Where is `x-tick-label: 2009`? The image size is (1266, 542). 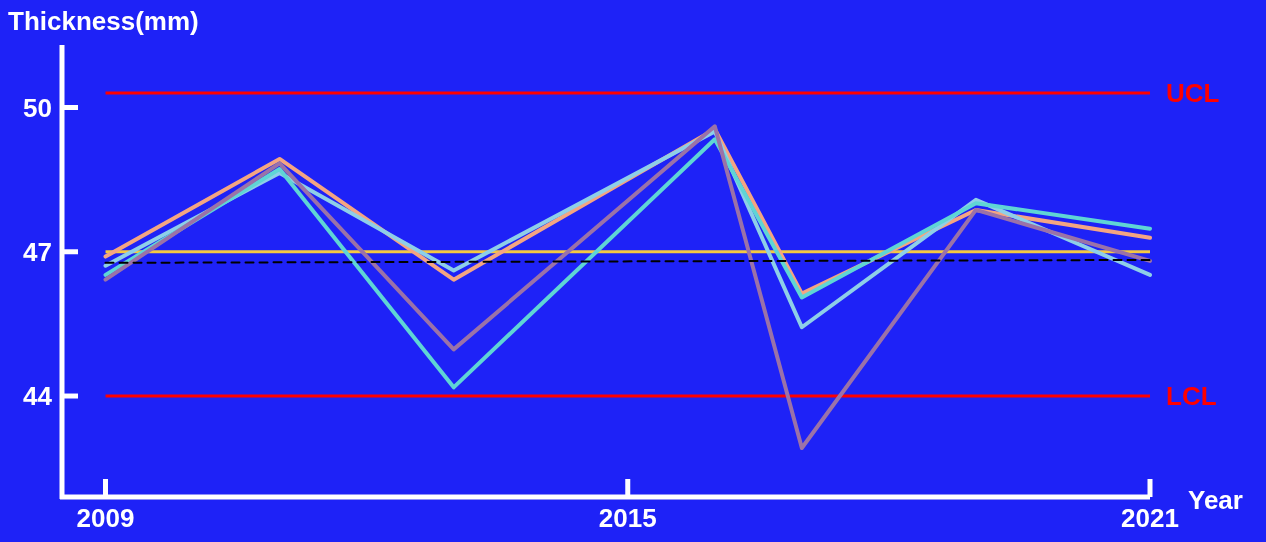 x-tick-label: 2009 is located at coordinates (105, 518).